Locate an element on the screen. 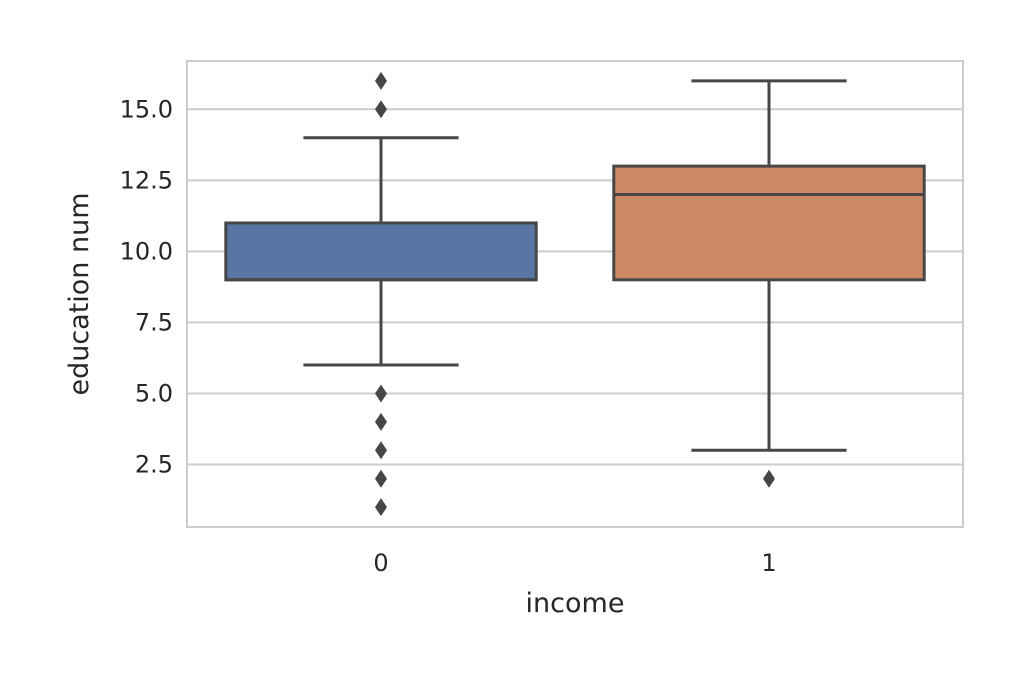 This screenshot has height=683, width=1024. y-tick-label: 2.5 is located at coordinates (154, 464).